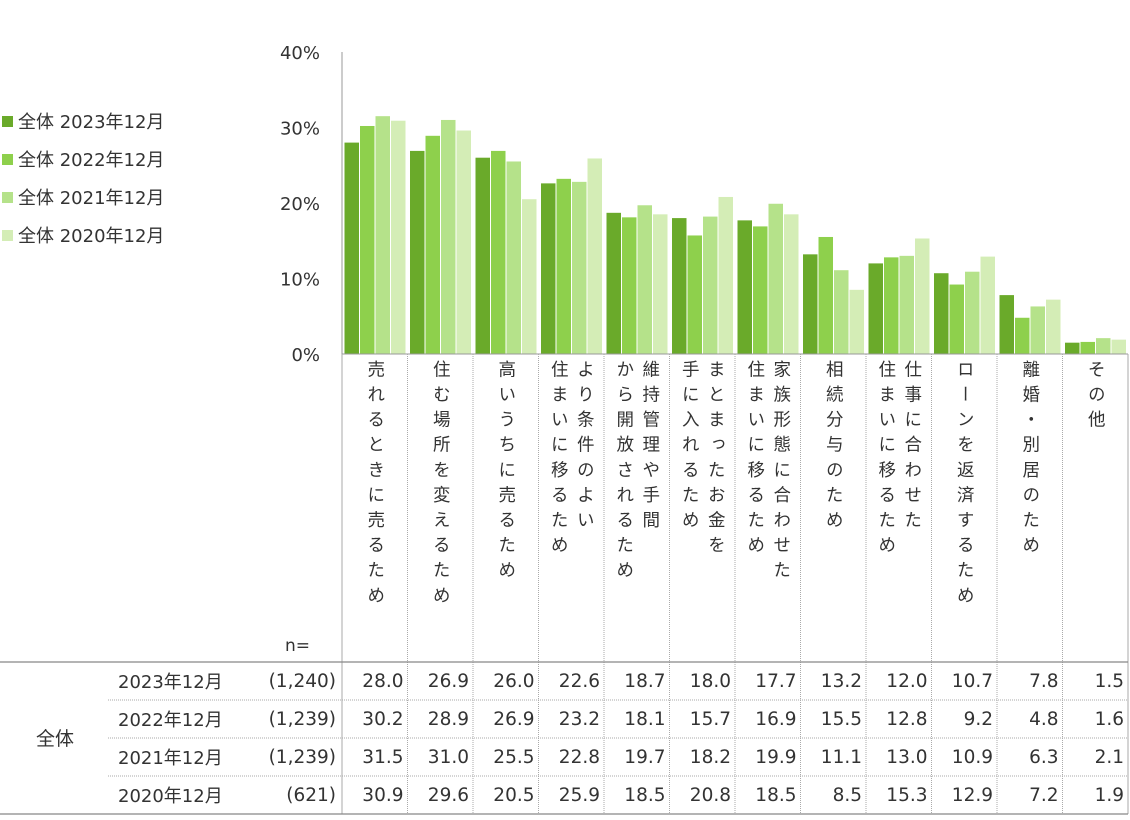  What do you see at coordinates (579, 795) in the screenshot?
I see `table-cell: 25.9` at bounding box center [579, 795].